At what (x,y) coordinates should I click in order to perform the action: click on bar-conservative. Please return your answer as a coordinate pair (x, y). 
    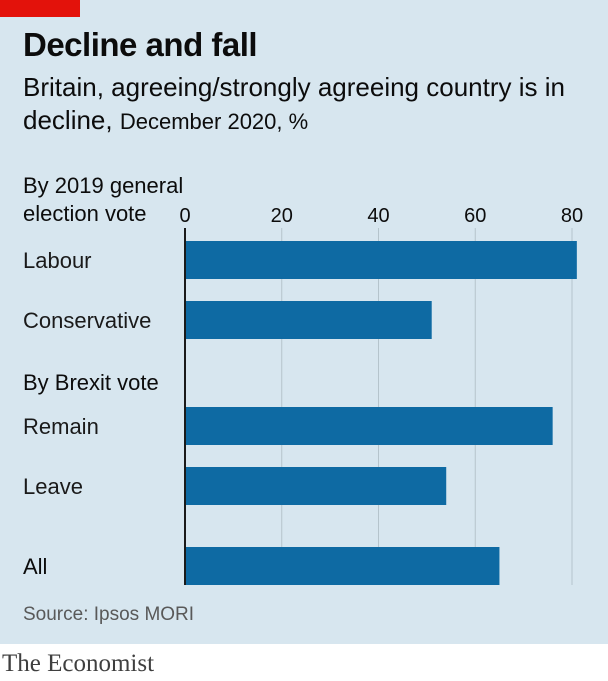
    Looking at the image, I should click on (308, 320).